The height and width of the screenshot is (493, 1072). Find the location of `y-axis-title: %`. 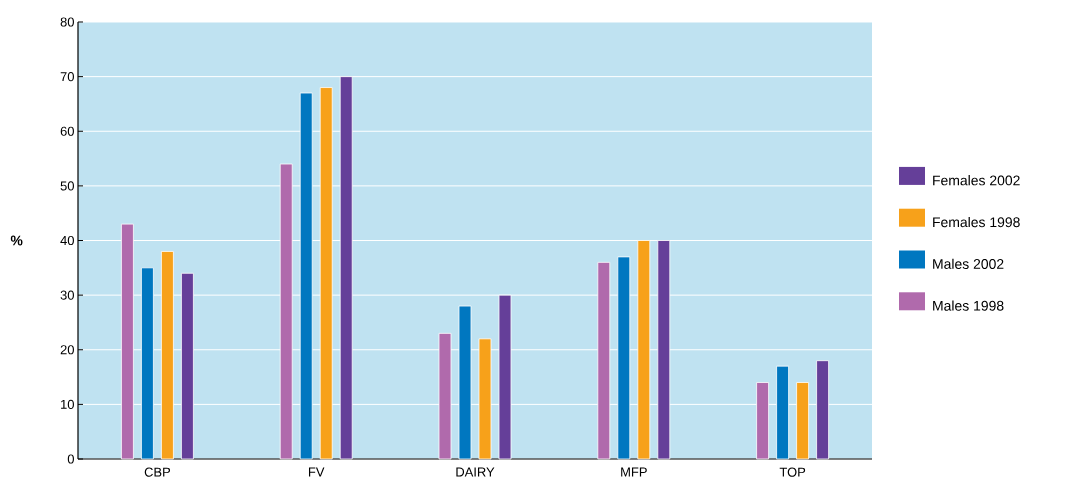

y-axis-title: % is located at coordinates (16, 240).